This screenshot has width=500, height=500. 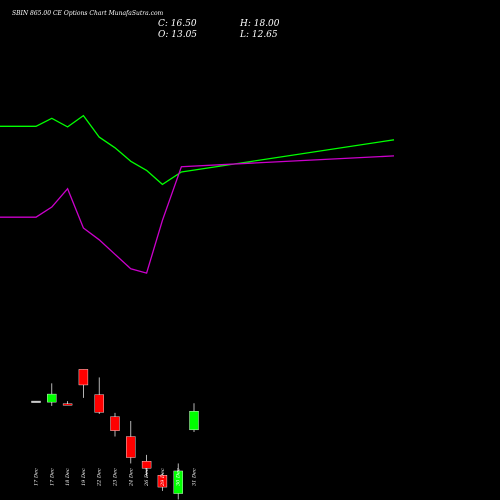 I want to click on x-tick-label: 31 Dec, so click(x=195, y=477).